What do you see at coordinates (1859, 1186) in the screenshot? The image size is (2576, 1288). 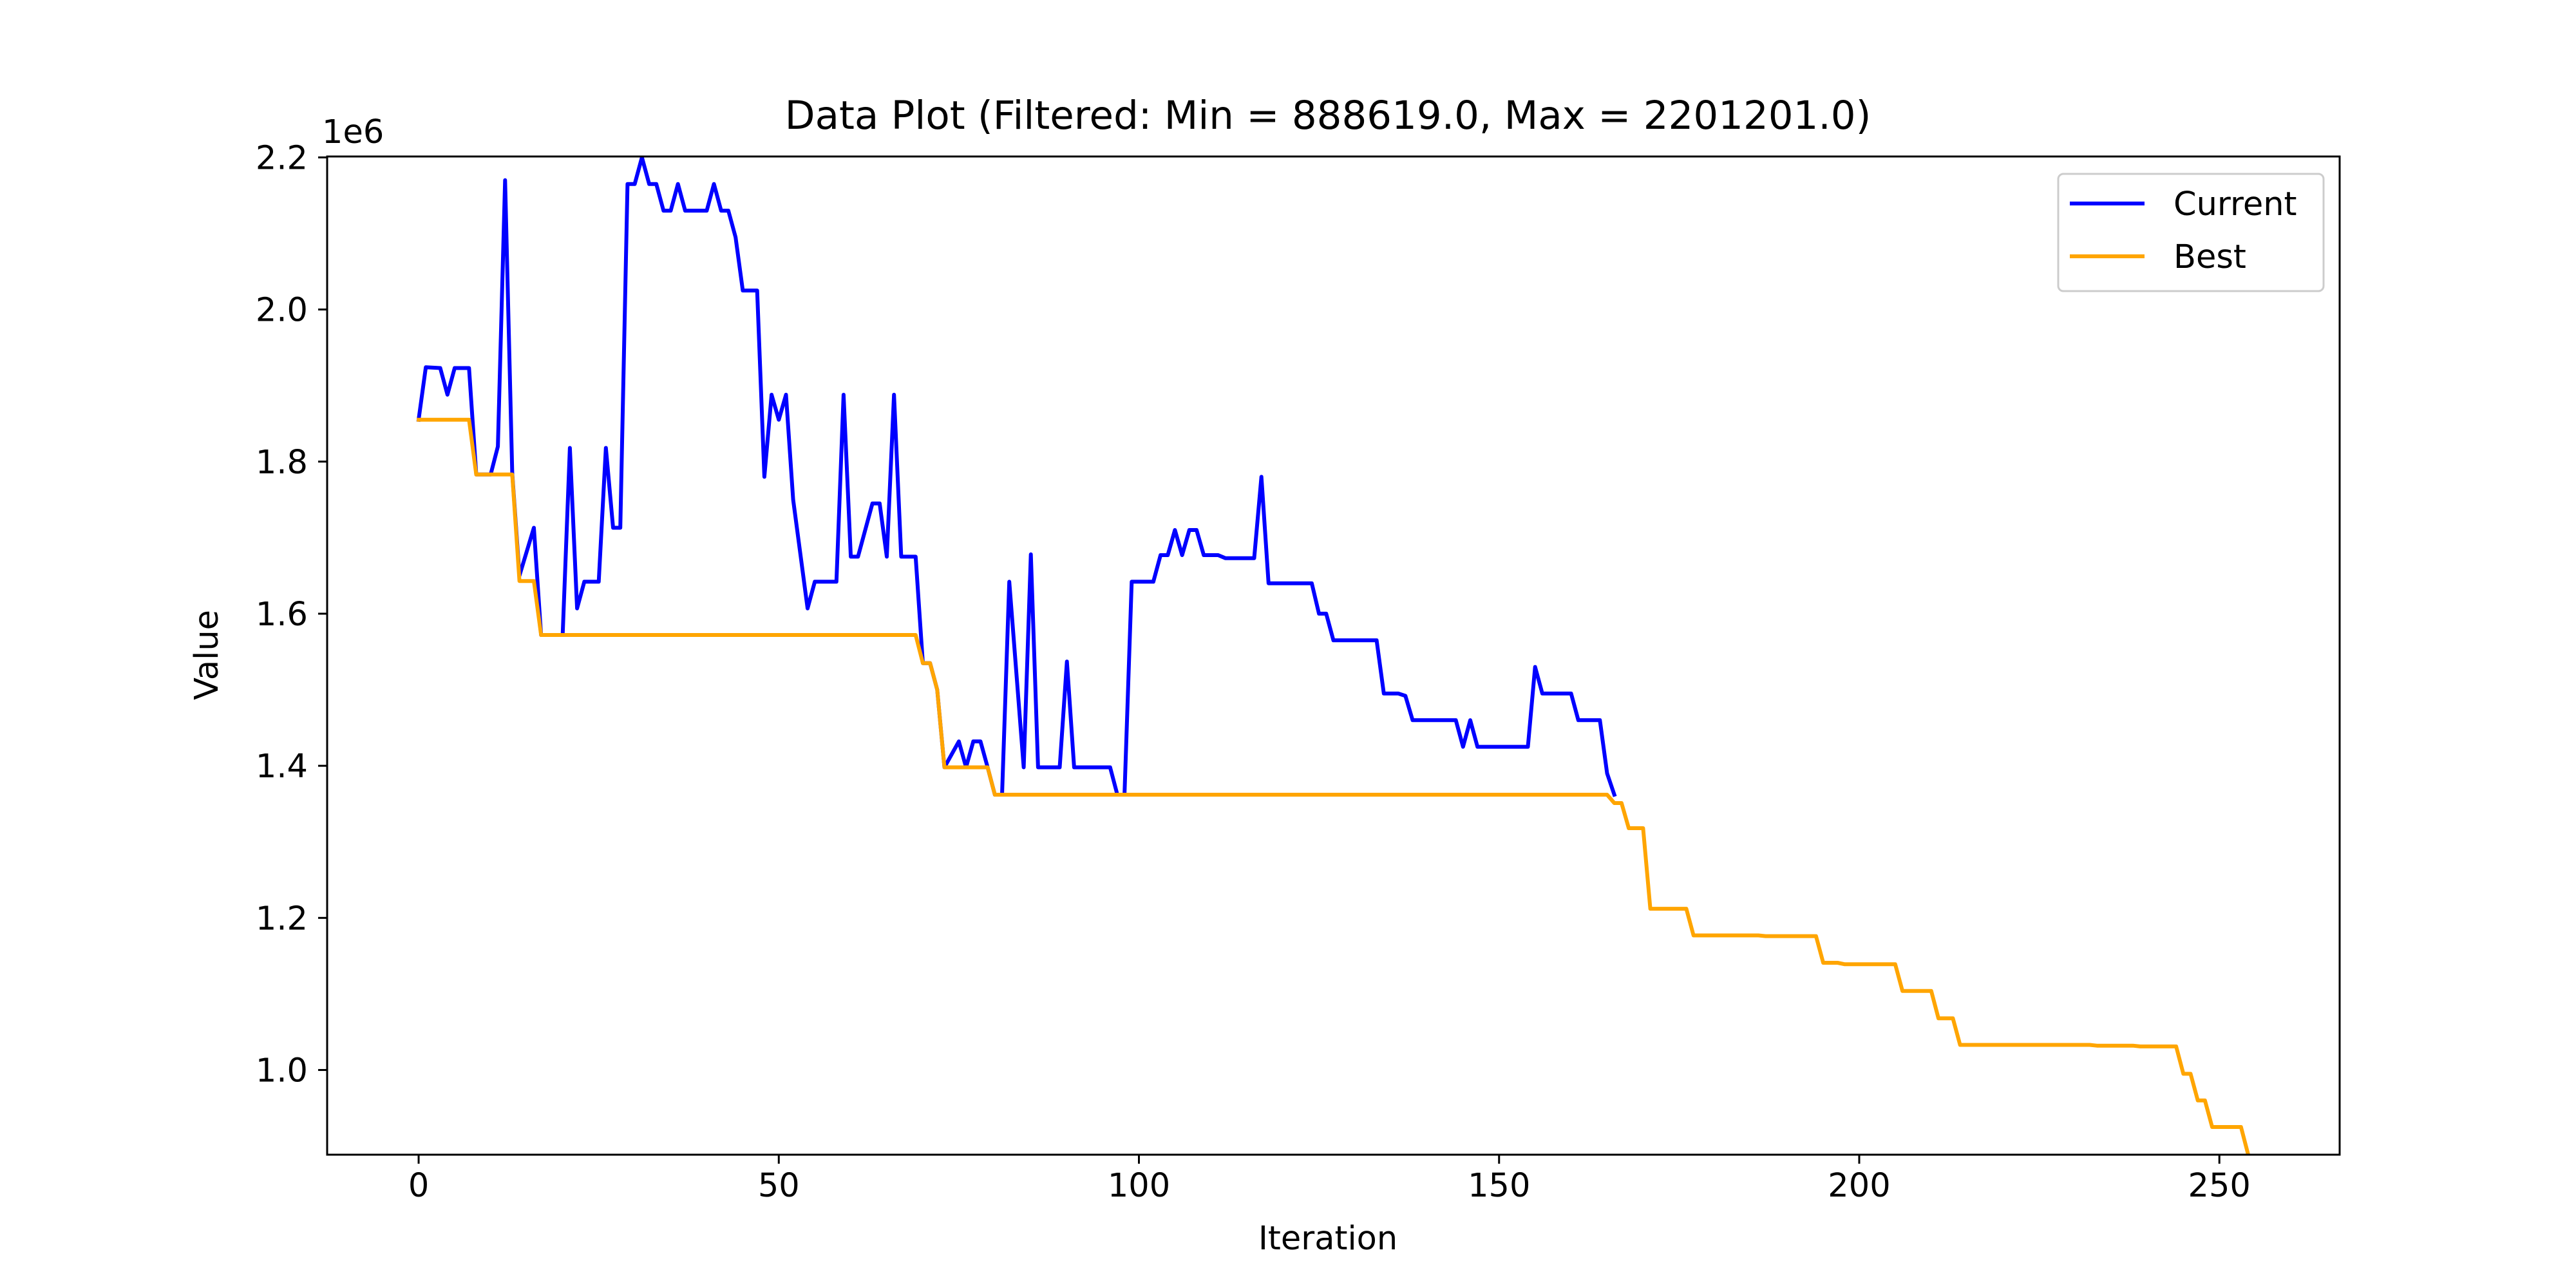 I see `x-tick-label: 200` at bounding box center [1859, 1186].